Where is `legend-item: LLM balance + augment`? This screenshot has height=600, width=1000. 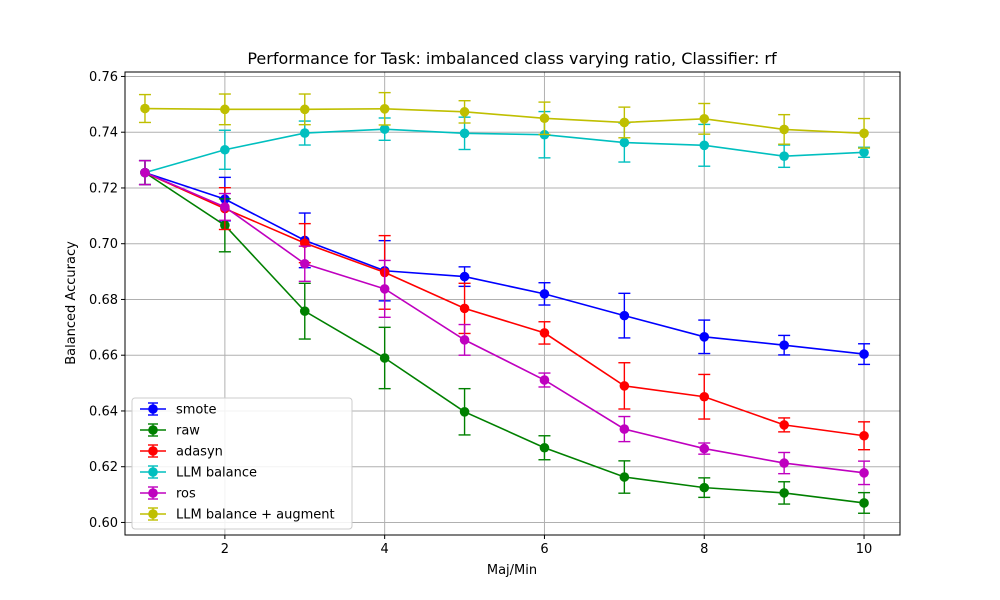 legend-item: LLM balance + augment is located at coordinates (237, 515).